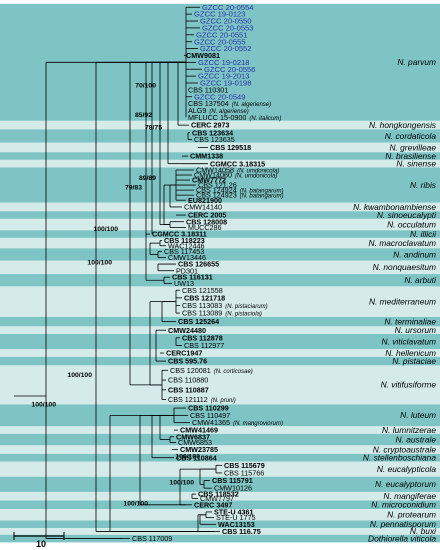  I want to click on taxon-label: CBS 124924 (N. batangarum), so click(239, 190).